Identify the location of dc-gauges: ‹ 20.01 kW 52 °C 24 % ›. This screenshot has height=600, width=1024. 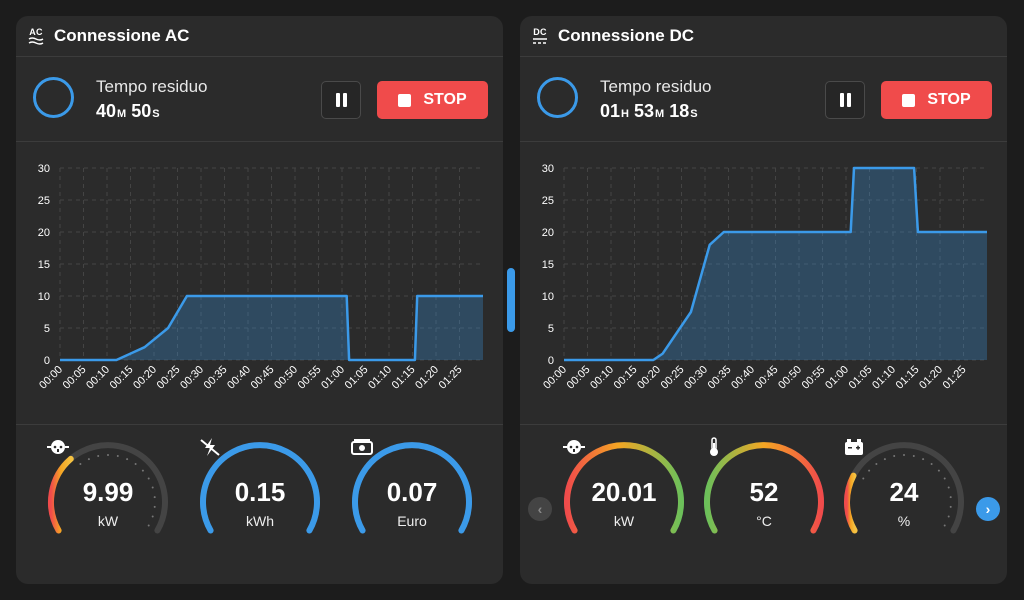
(763, 504).